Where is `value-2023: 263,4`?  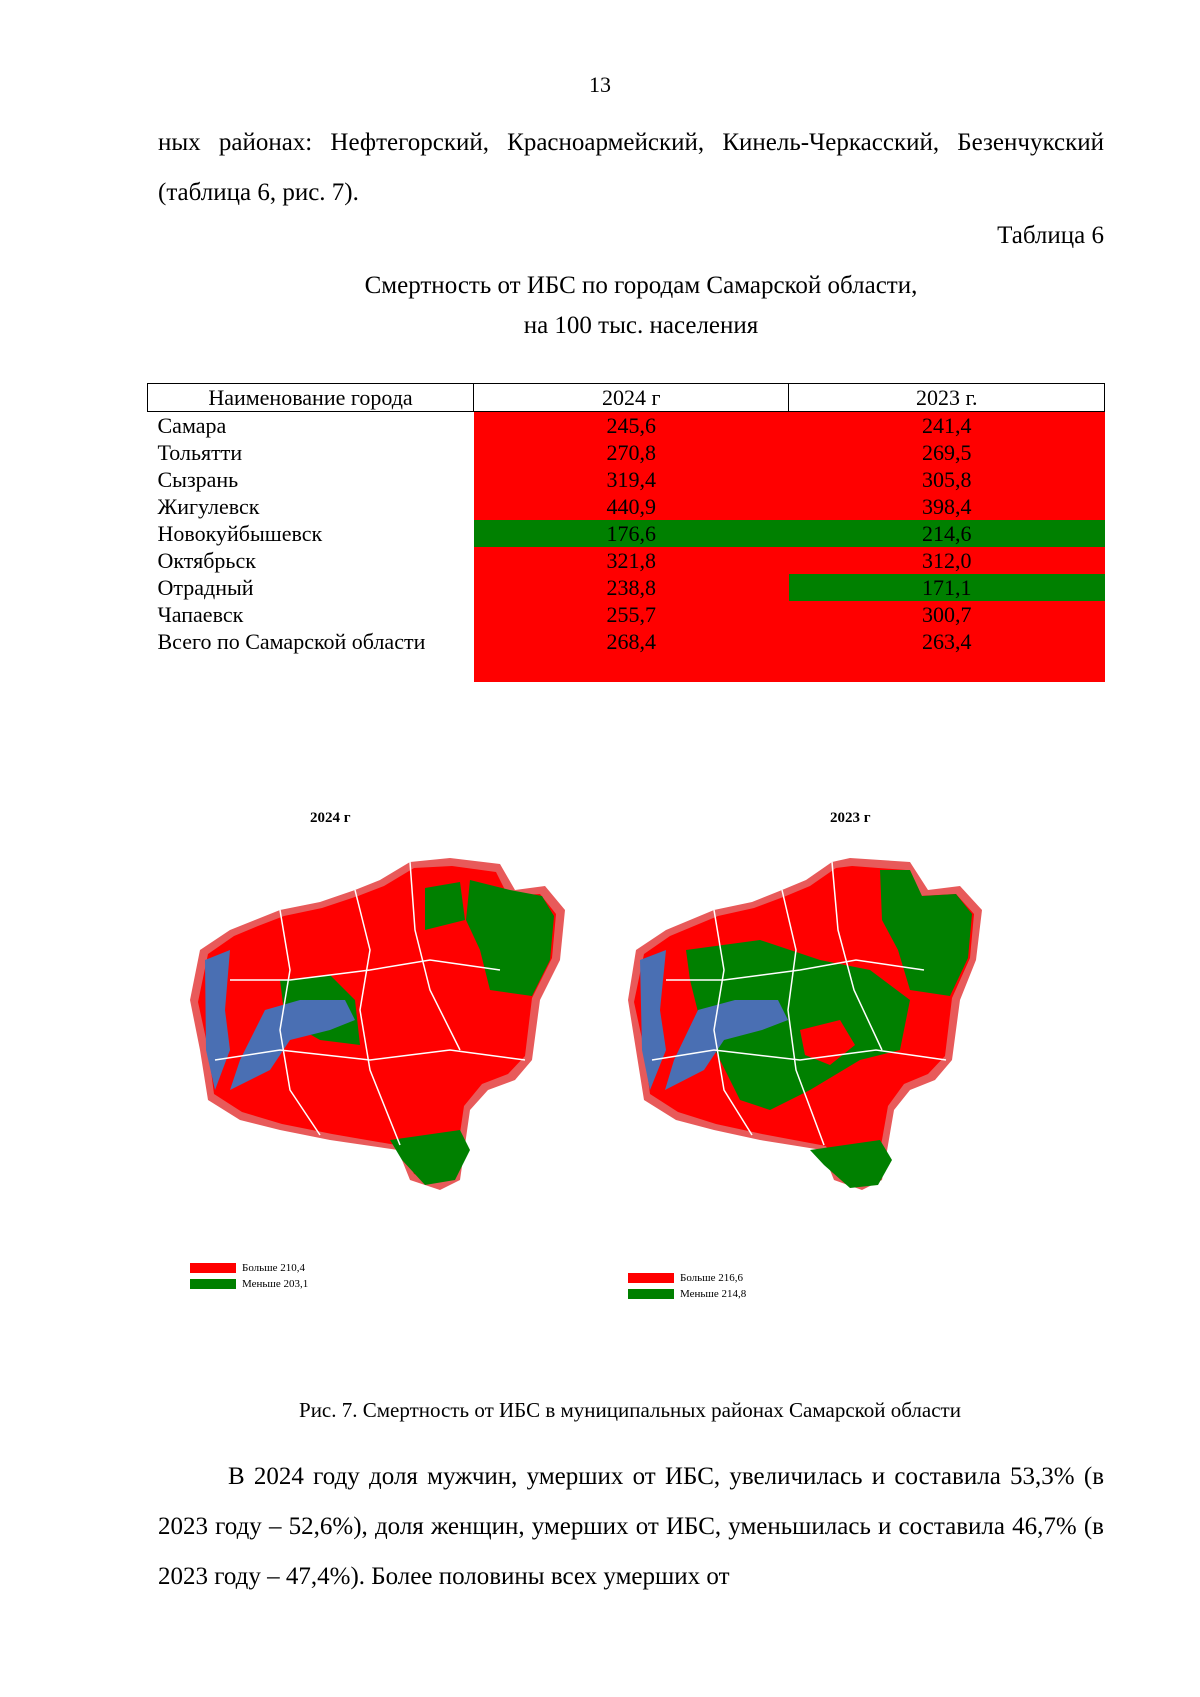
value-2023: 263,4 is located at coordinates (946, 655).